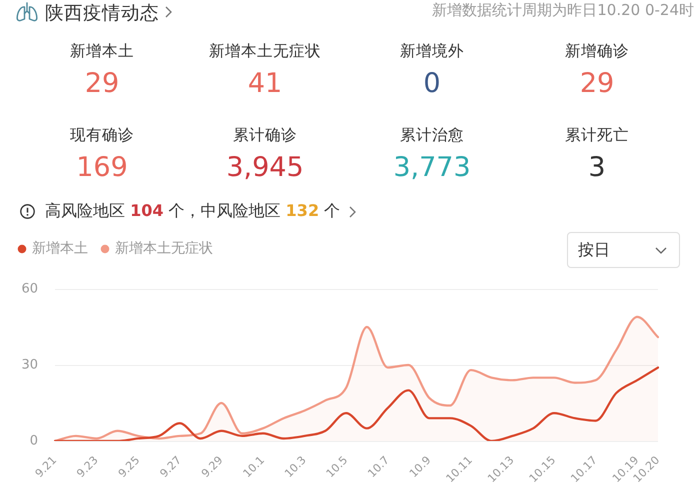 This screenshot has width=700, height=500. Describe the element at coordinates (265, 167) in the screenshot. I see `text: 3,945` at that location.